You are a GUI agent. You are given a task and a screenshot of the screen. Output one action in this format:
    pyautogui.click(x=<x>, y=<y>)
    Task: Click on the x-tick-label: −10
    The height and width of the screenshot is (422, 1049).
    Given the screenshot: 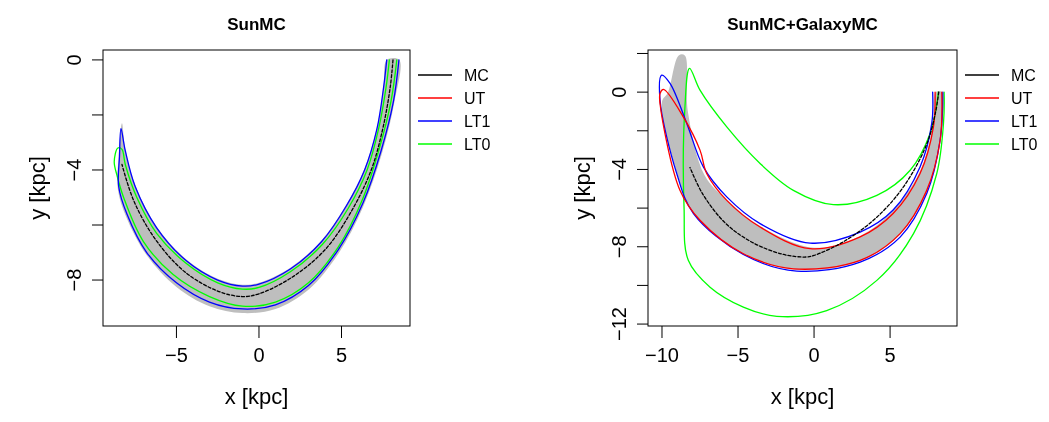 What is the action you would take?
    pyautogui.click(x=662, y=355)
    